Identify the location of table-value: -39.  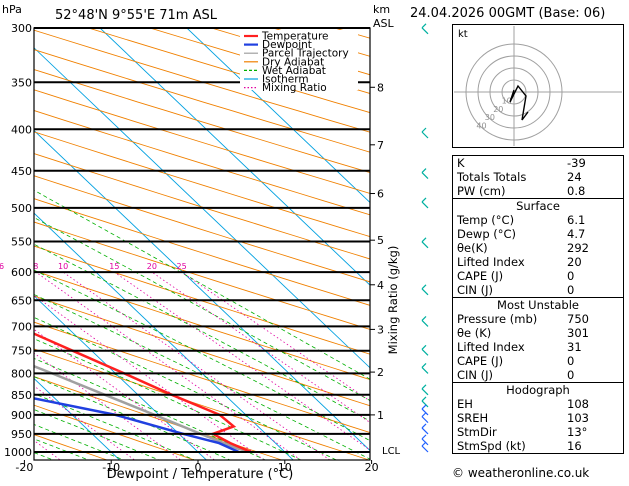
(576, 163).